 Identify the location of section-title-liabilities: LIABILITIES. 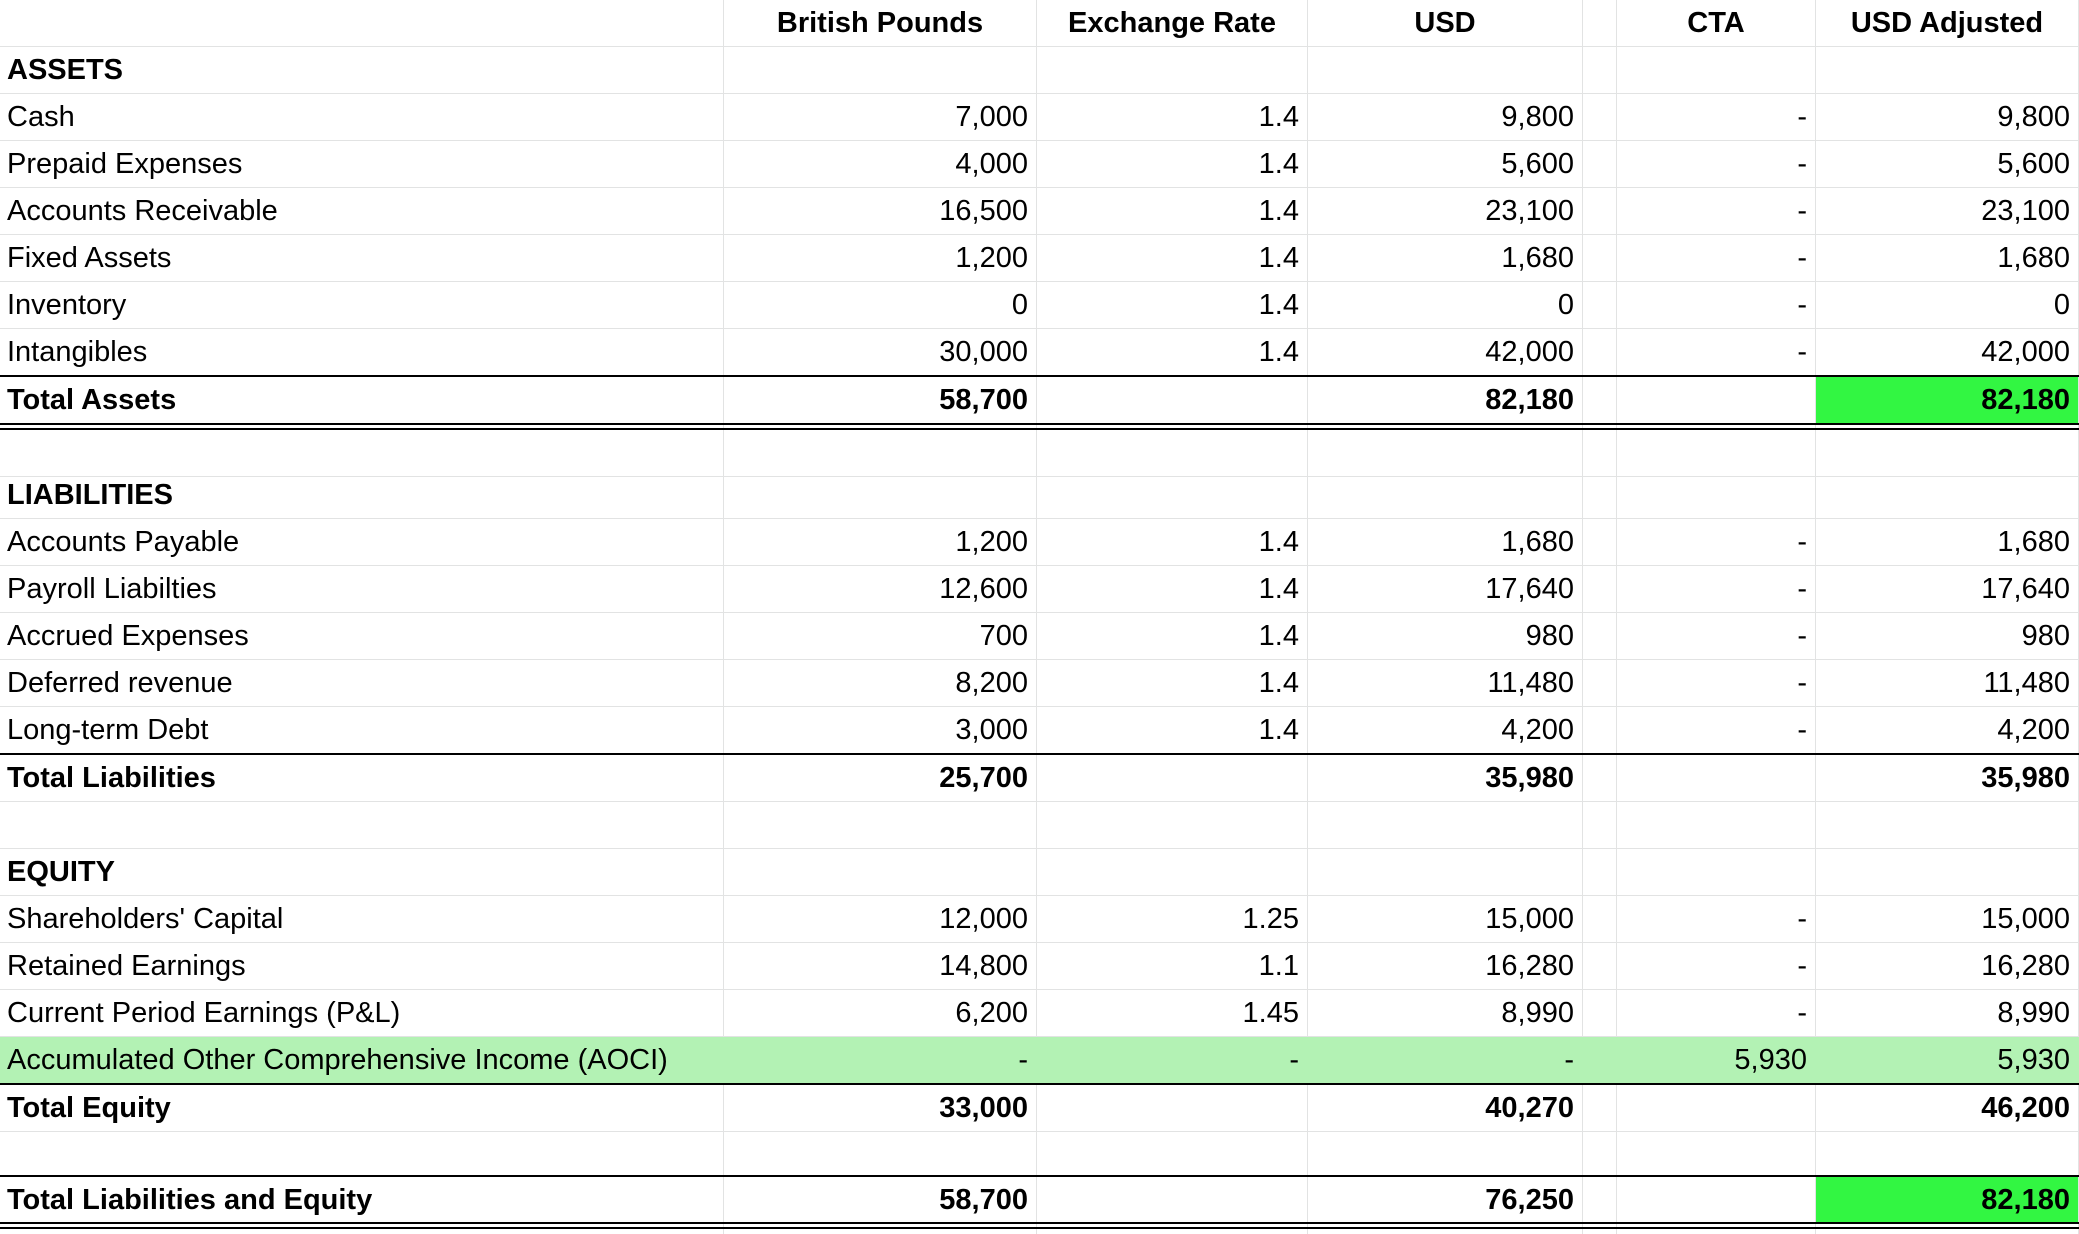
(90, 495).